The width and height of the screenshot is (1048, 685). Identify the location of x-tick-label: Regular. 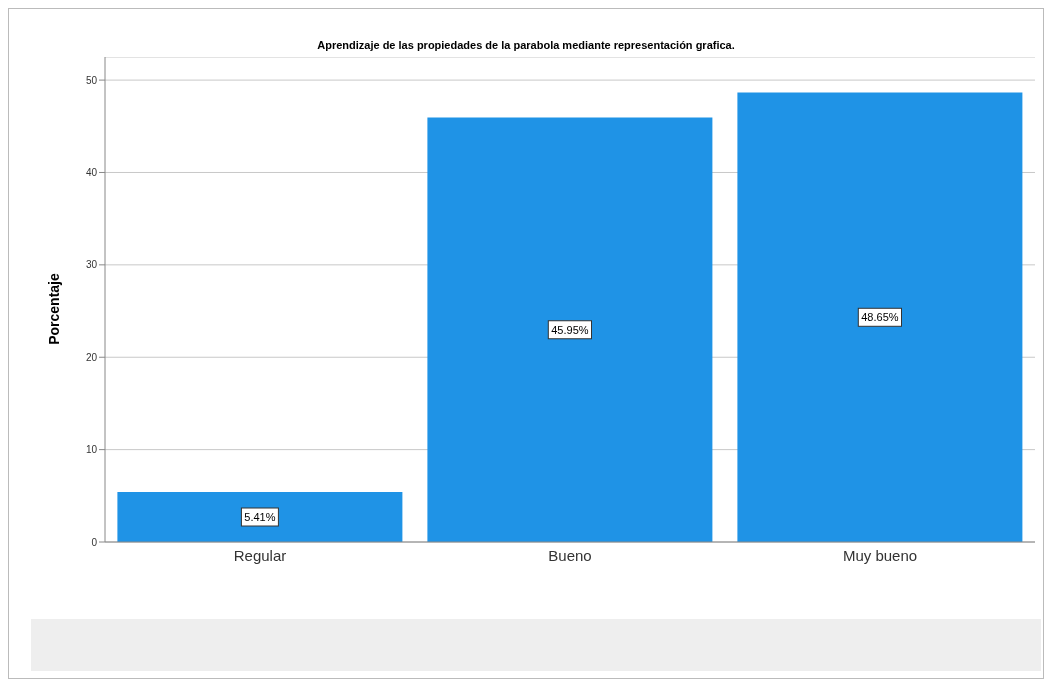
(260, 555).